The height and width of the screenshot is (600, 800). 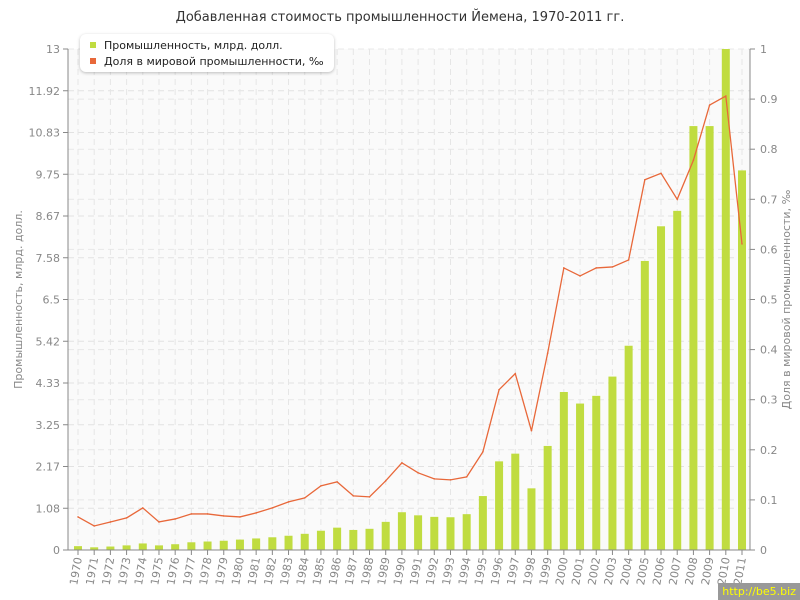 I want to click on bar-2002, so click(x=596, y=472).